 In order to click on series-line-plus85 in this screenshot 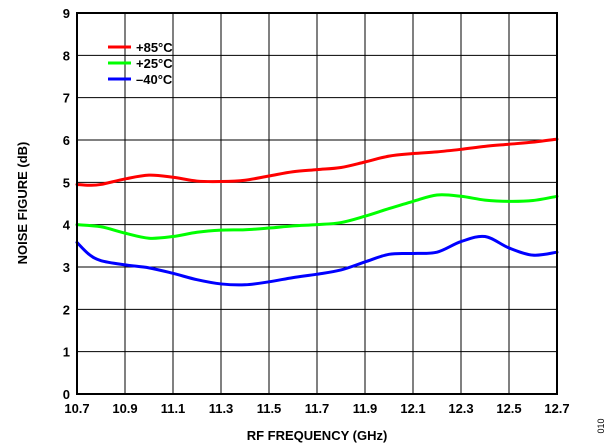, I will do `click(317, 162)`.